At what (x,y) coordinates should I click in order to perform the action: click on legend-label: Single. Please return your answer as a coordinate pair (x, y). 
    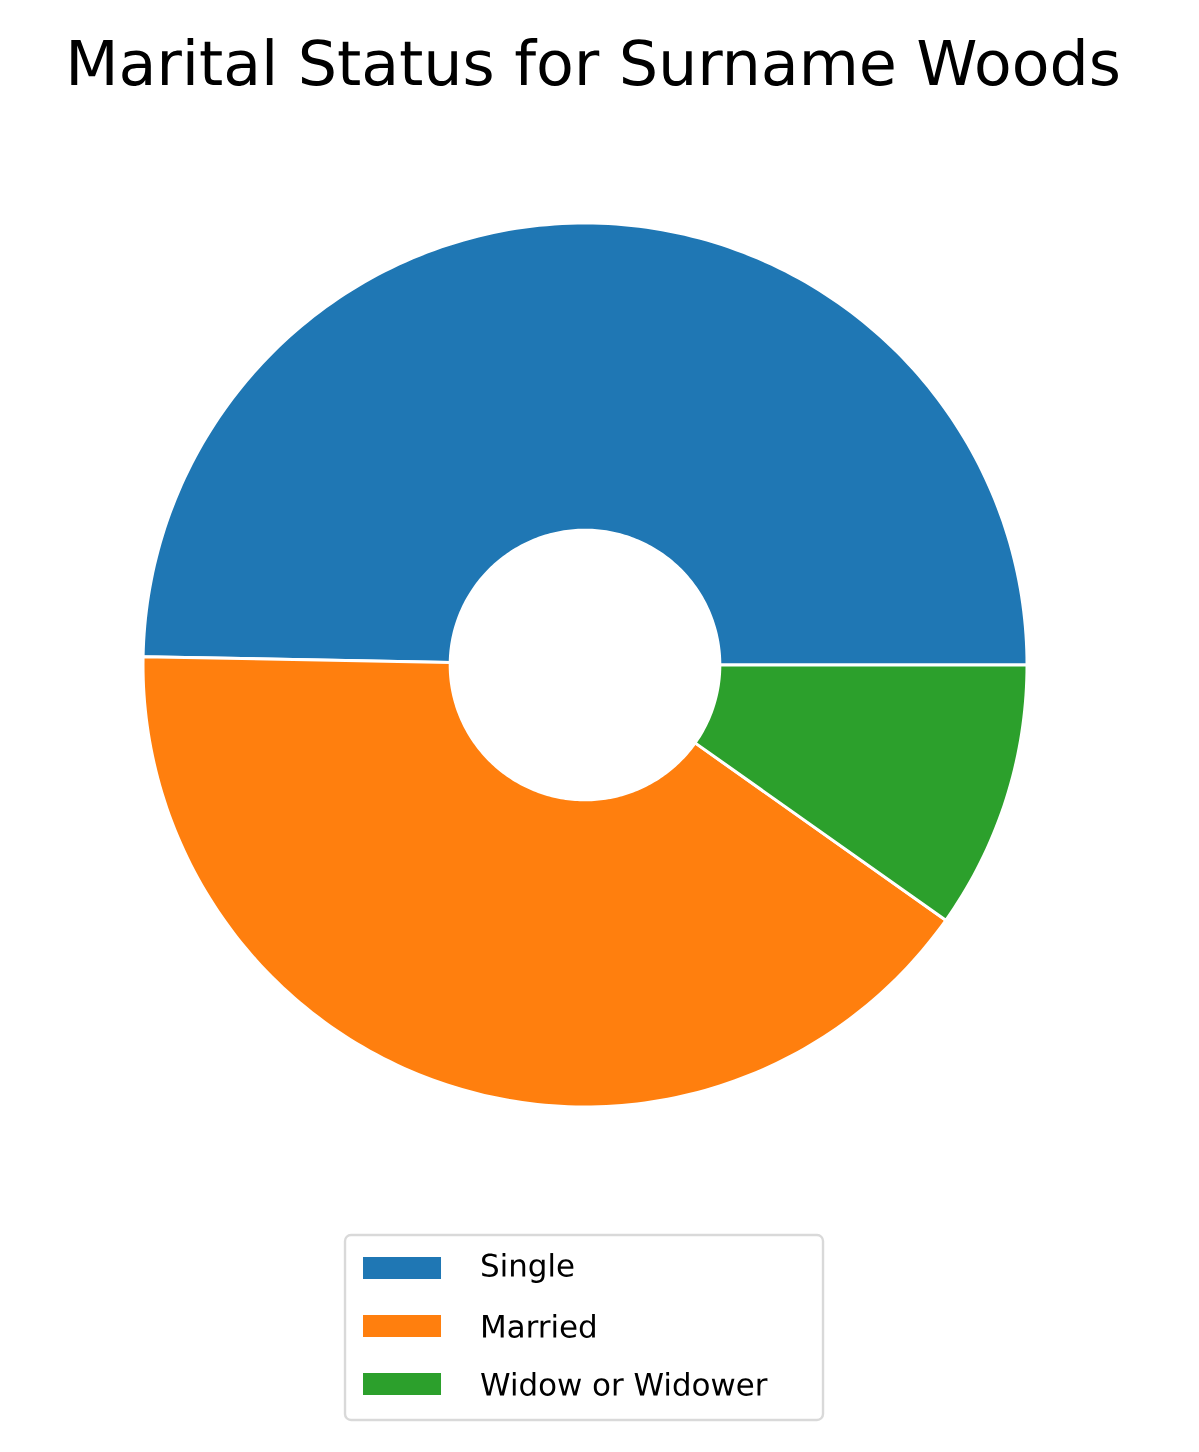
    Looking at the image, I should click on (528, 1268).